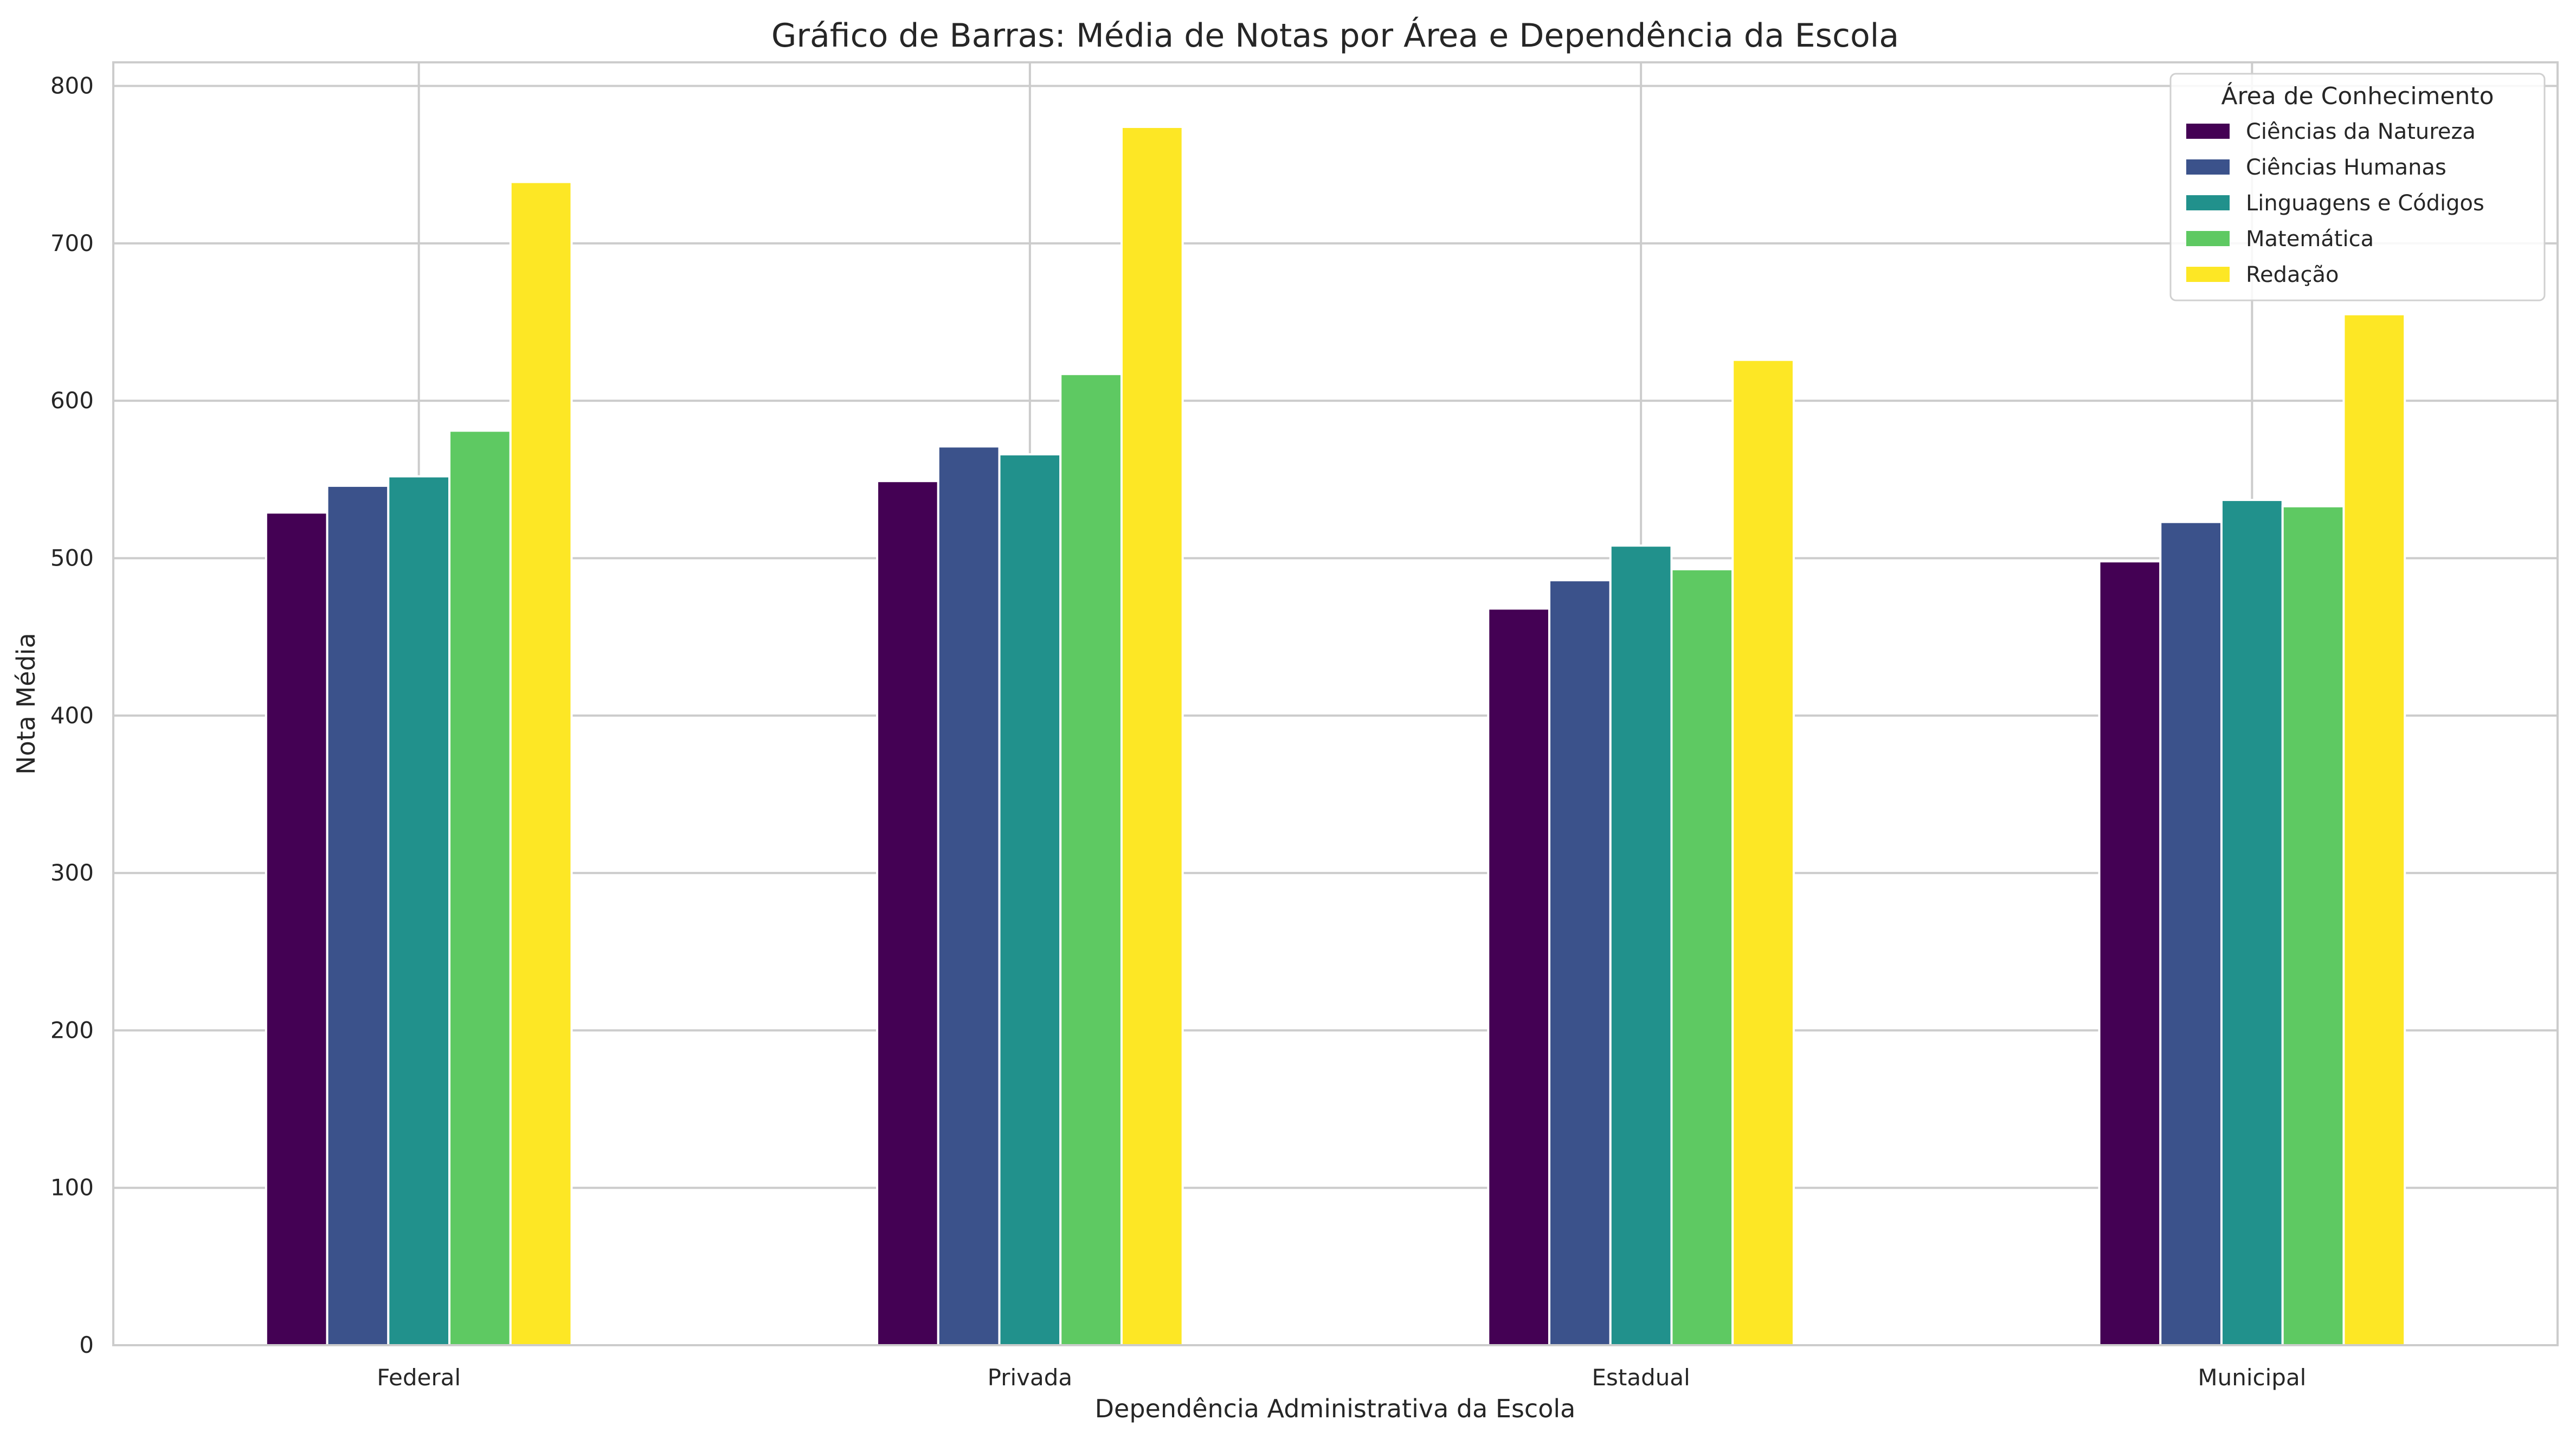 The width and height of the screenshot is (2576, 1439). I want to click on x-tick-label: Municipal, so click(2252, 1378).